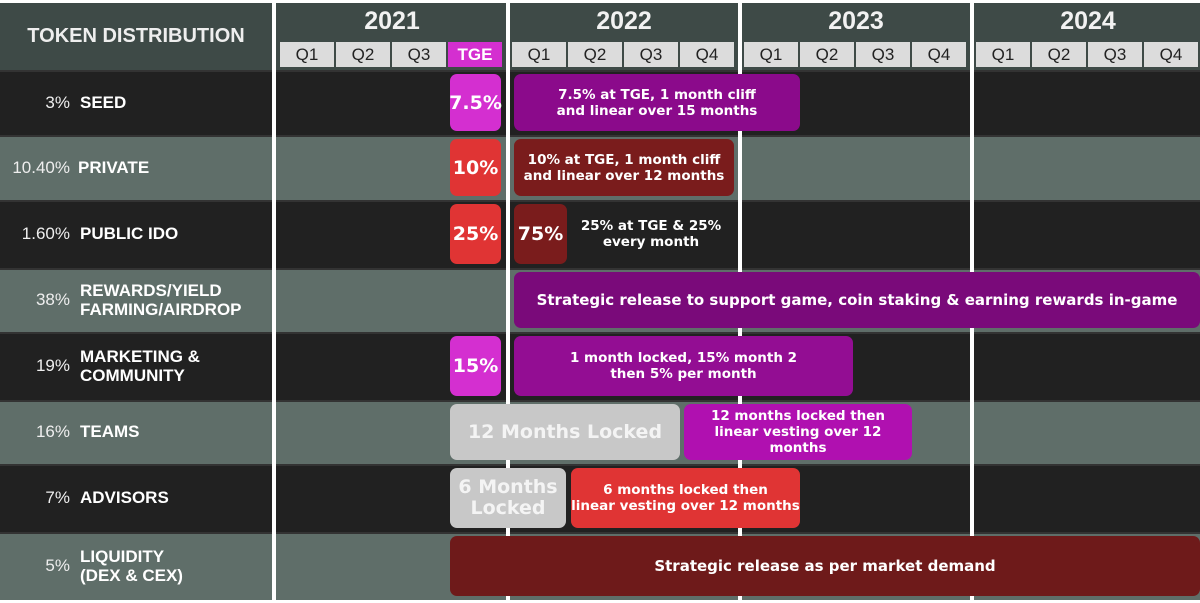  What do you see at coordinates (52, 299) in the screenshot?
I see `row-percentage: 38%` at bounding box center [52, 299].